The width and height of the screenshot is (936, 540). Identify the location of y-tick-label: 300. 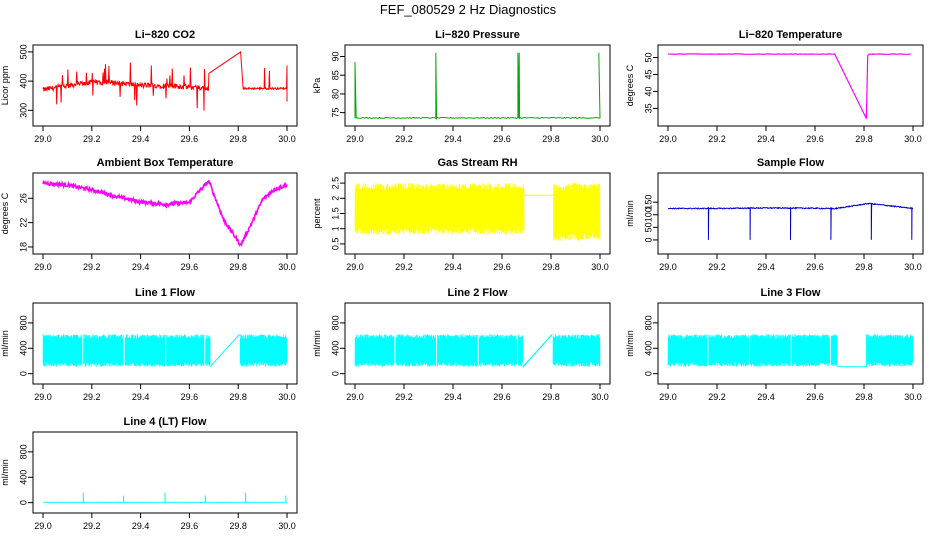
(23, 110).